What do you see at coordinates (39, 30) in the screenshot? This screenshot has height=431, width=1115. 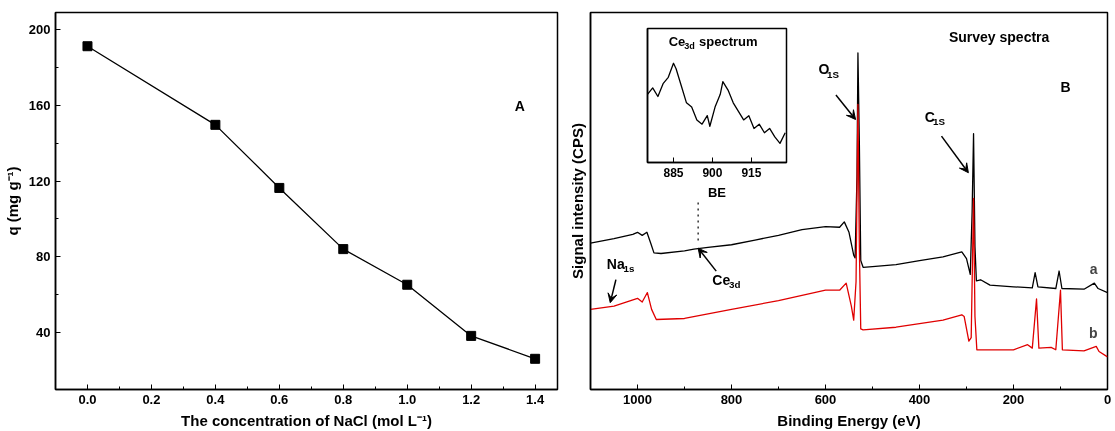 I see `y-tick-label: 200` at bounding box center [39, 30].